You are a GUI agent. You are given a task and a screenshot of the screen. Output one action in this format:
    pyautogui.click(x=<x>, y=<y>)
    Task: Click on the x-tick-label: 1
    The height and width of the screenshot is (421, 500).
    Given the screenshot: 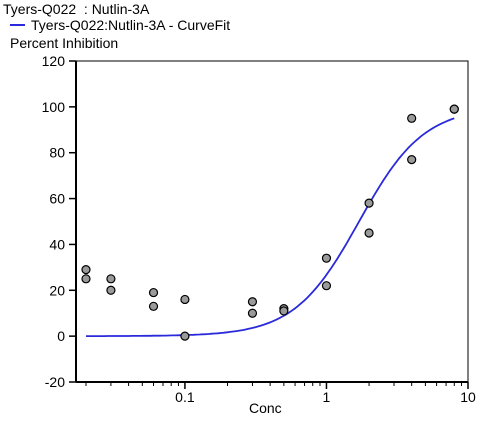 What is the action you would take?
    pyautogui.click(x=327, y=397)
    